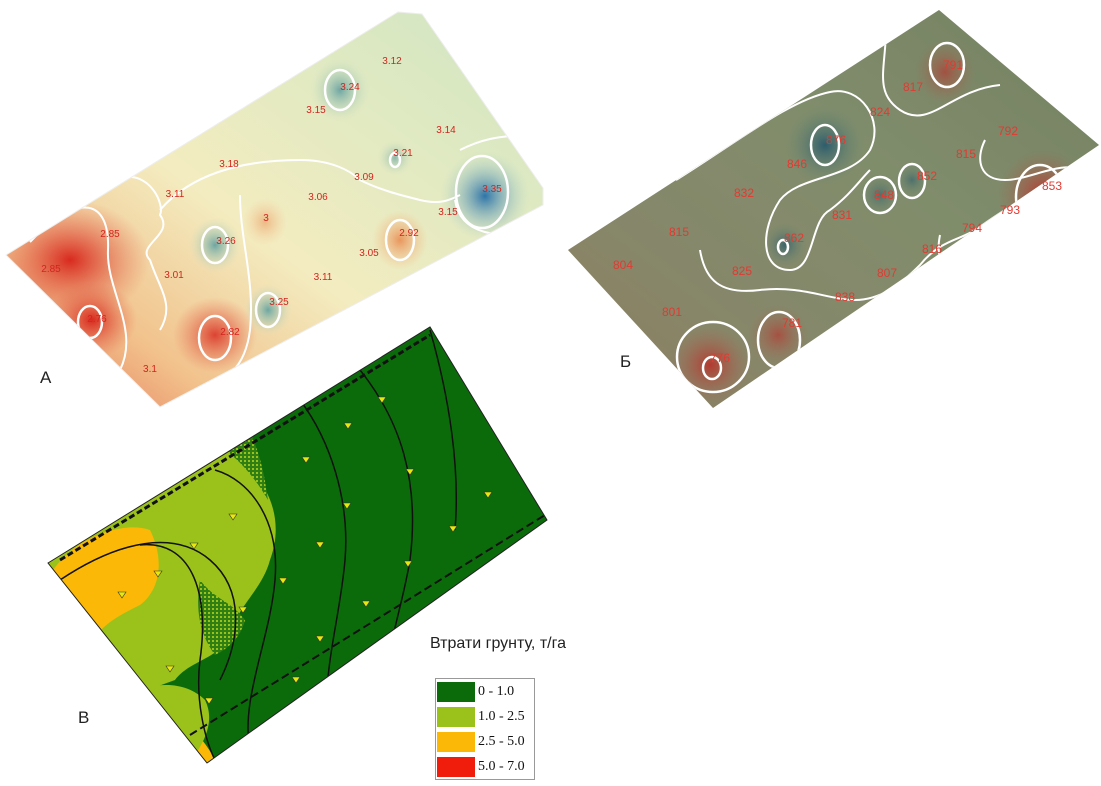 Image resolution: width=1101 pixels, height=786 pixels. What do you see at coordinates (953, 65) in the screenshot?
I see `b-value: 791` at bounding box center [953, 65].